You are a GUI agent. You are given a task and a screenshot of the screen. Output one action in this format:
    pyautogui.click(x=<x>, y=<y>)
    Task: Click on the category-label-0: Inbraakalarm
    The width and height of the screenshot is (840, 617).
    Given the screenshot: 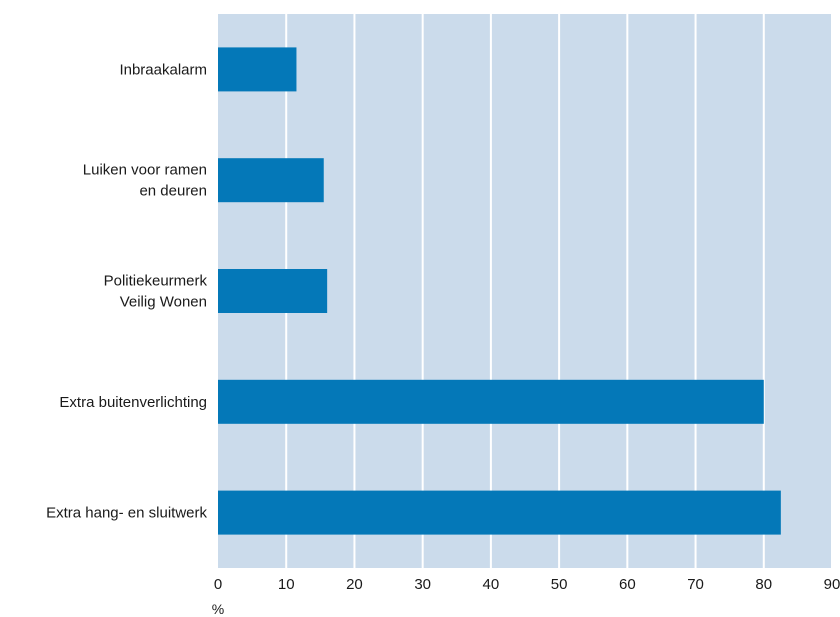 What is the action you would take?
    pyautogui.click(x=163, y=69)
    